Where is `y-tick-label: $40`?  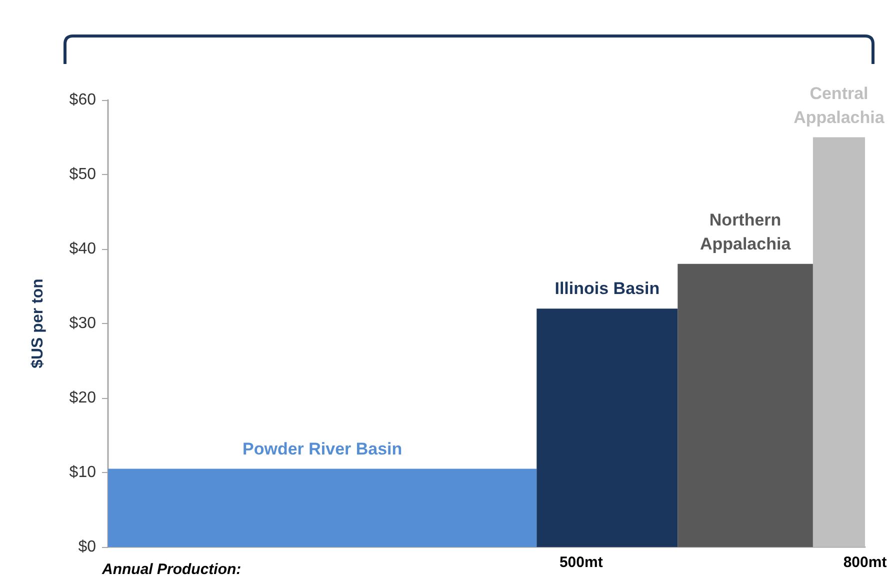
y-tick-label: $40 is located at coordinates (82, 249).